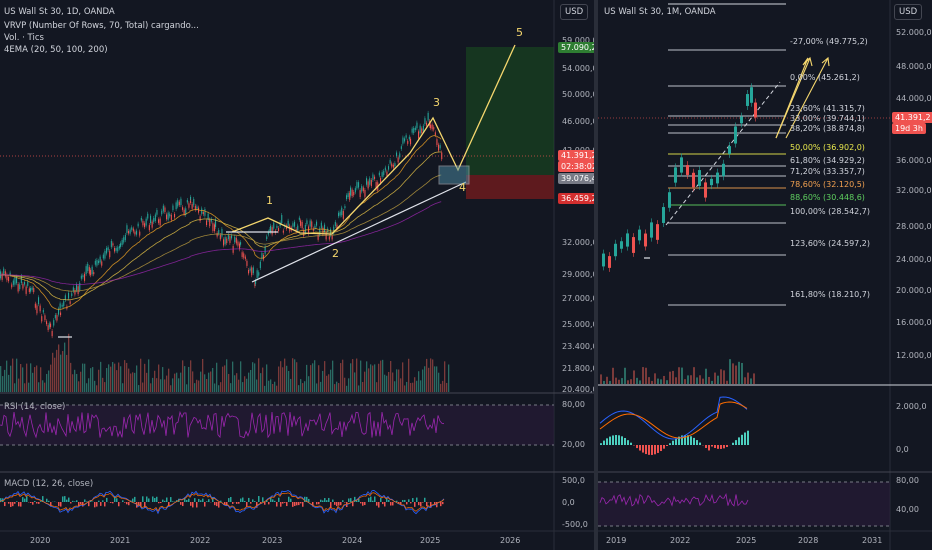  Describe the element at coordinates (576, 47) in the screenshot. I see `target-price-tag: 57.090,2` at that location.